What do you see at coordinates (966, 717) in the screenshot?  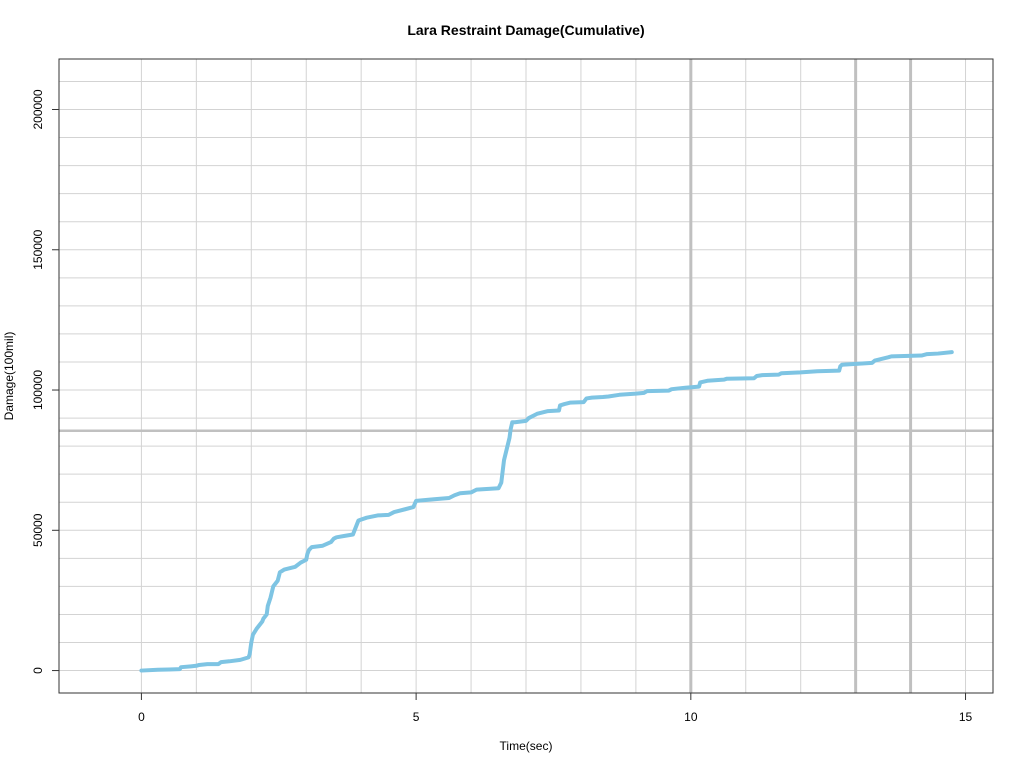 I see `x-tick-label: 15` at bounding box center [966, 717].